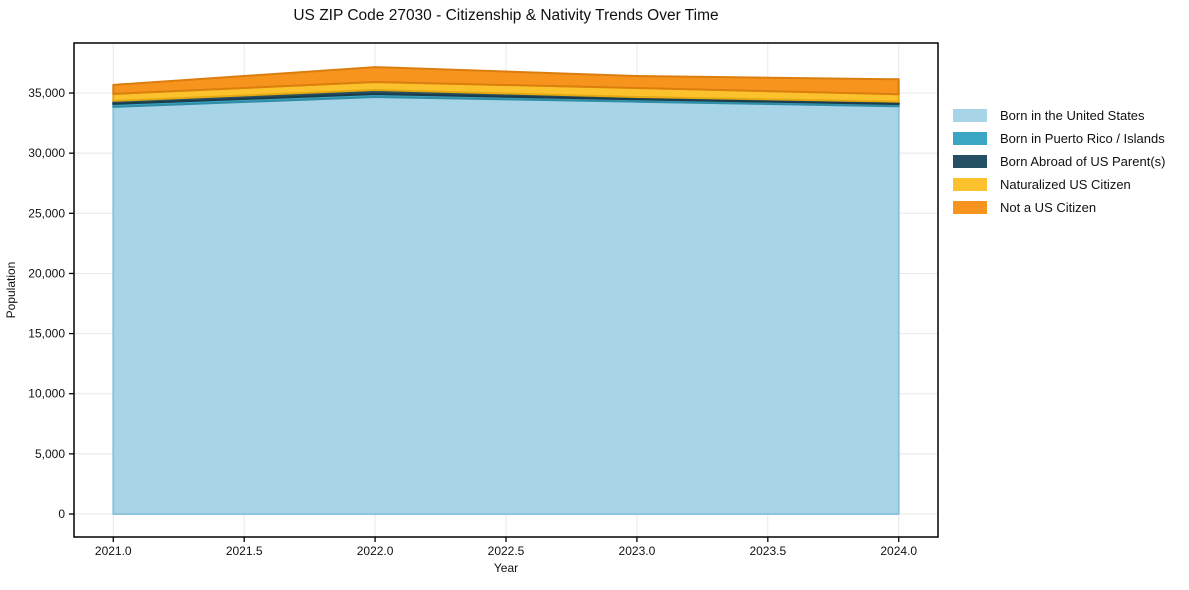  What do you see at coordinates (1072, 115) in the screenshot?
I see `legend-label: Born in the United States` at bounding box center [1072, 115].